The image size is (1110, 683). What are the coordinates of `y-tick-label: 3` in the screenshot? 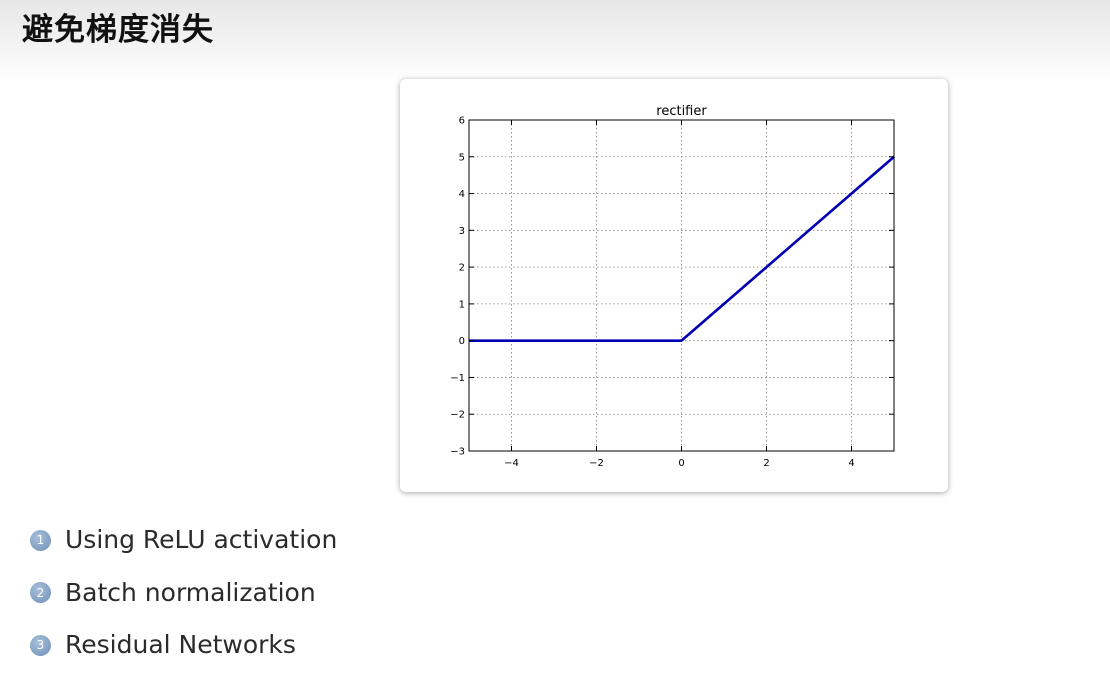 It's located at (462, 231).